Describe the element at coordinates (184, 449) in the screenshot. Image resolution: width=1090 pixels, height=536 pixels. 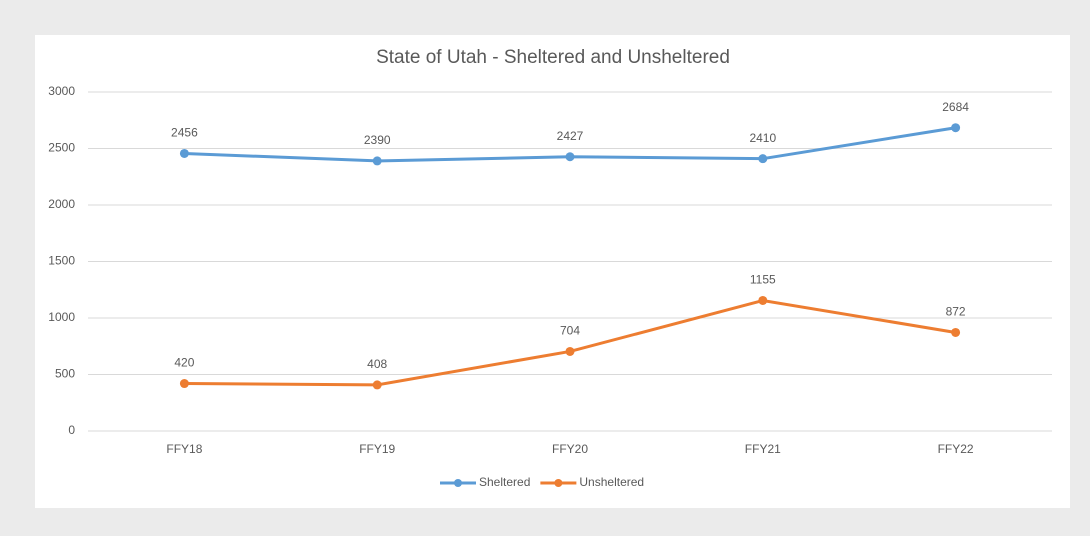
I see `x-tick-label: FFY18` at that location.